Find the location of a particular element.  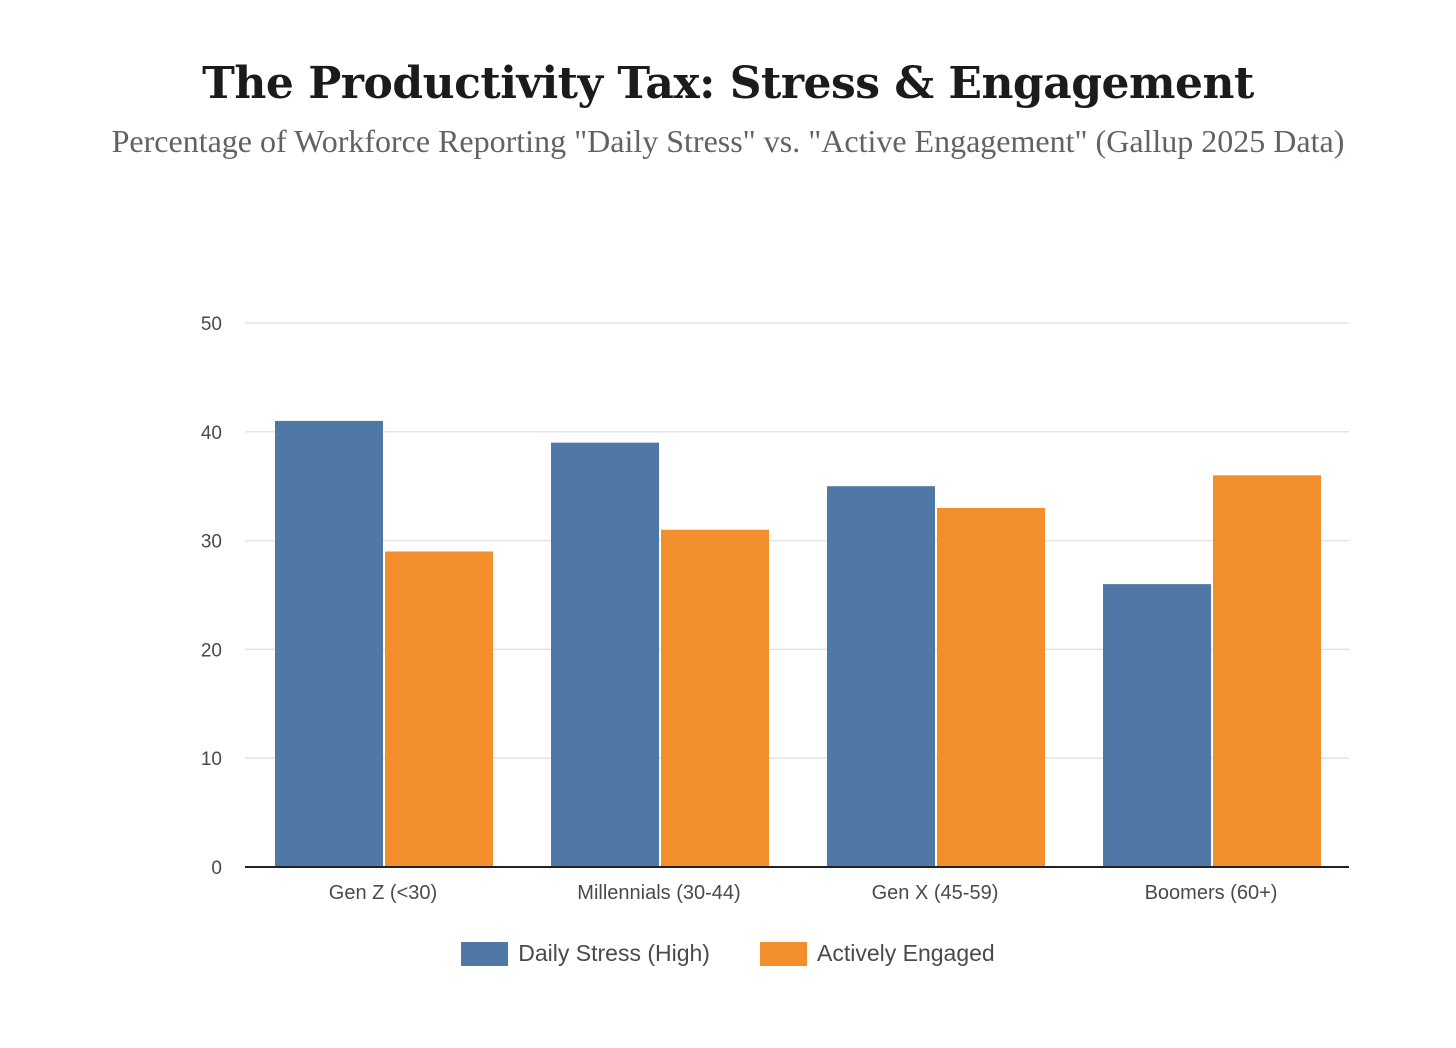

y-tick-label: 0 is located at coordinates (216, 868).